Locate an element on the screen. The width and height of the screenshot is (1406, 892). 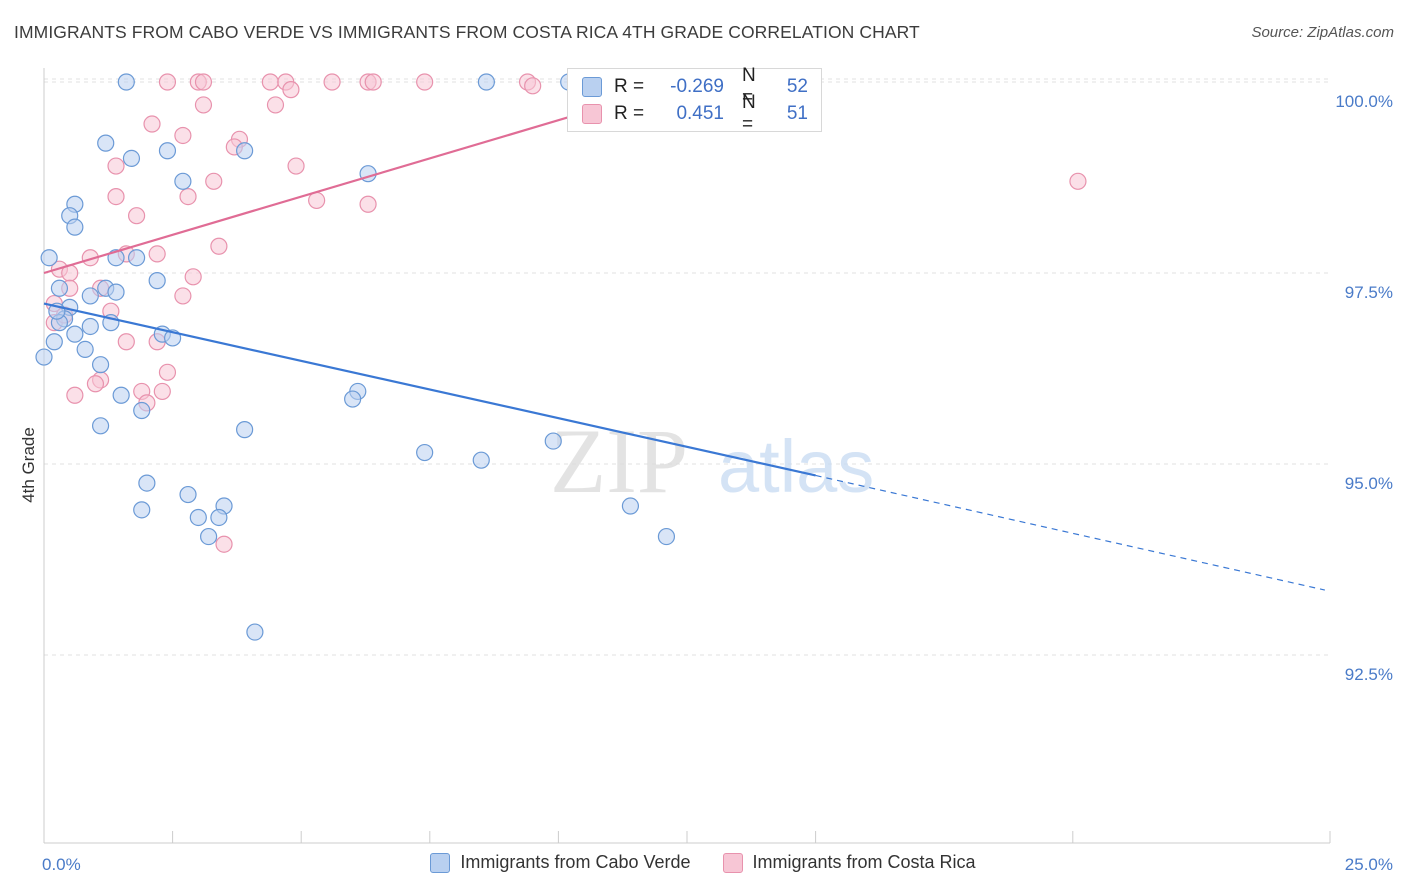
swatch-pink is located at coordinates (592, 114).